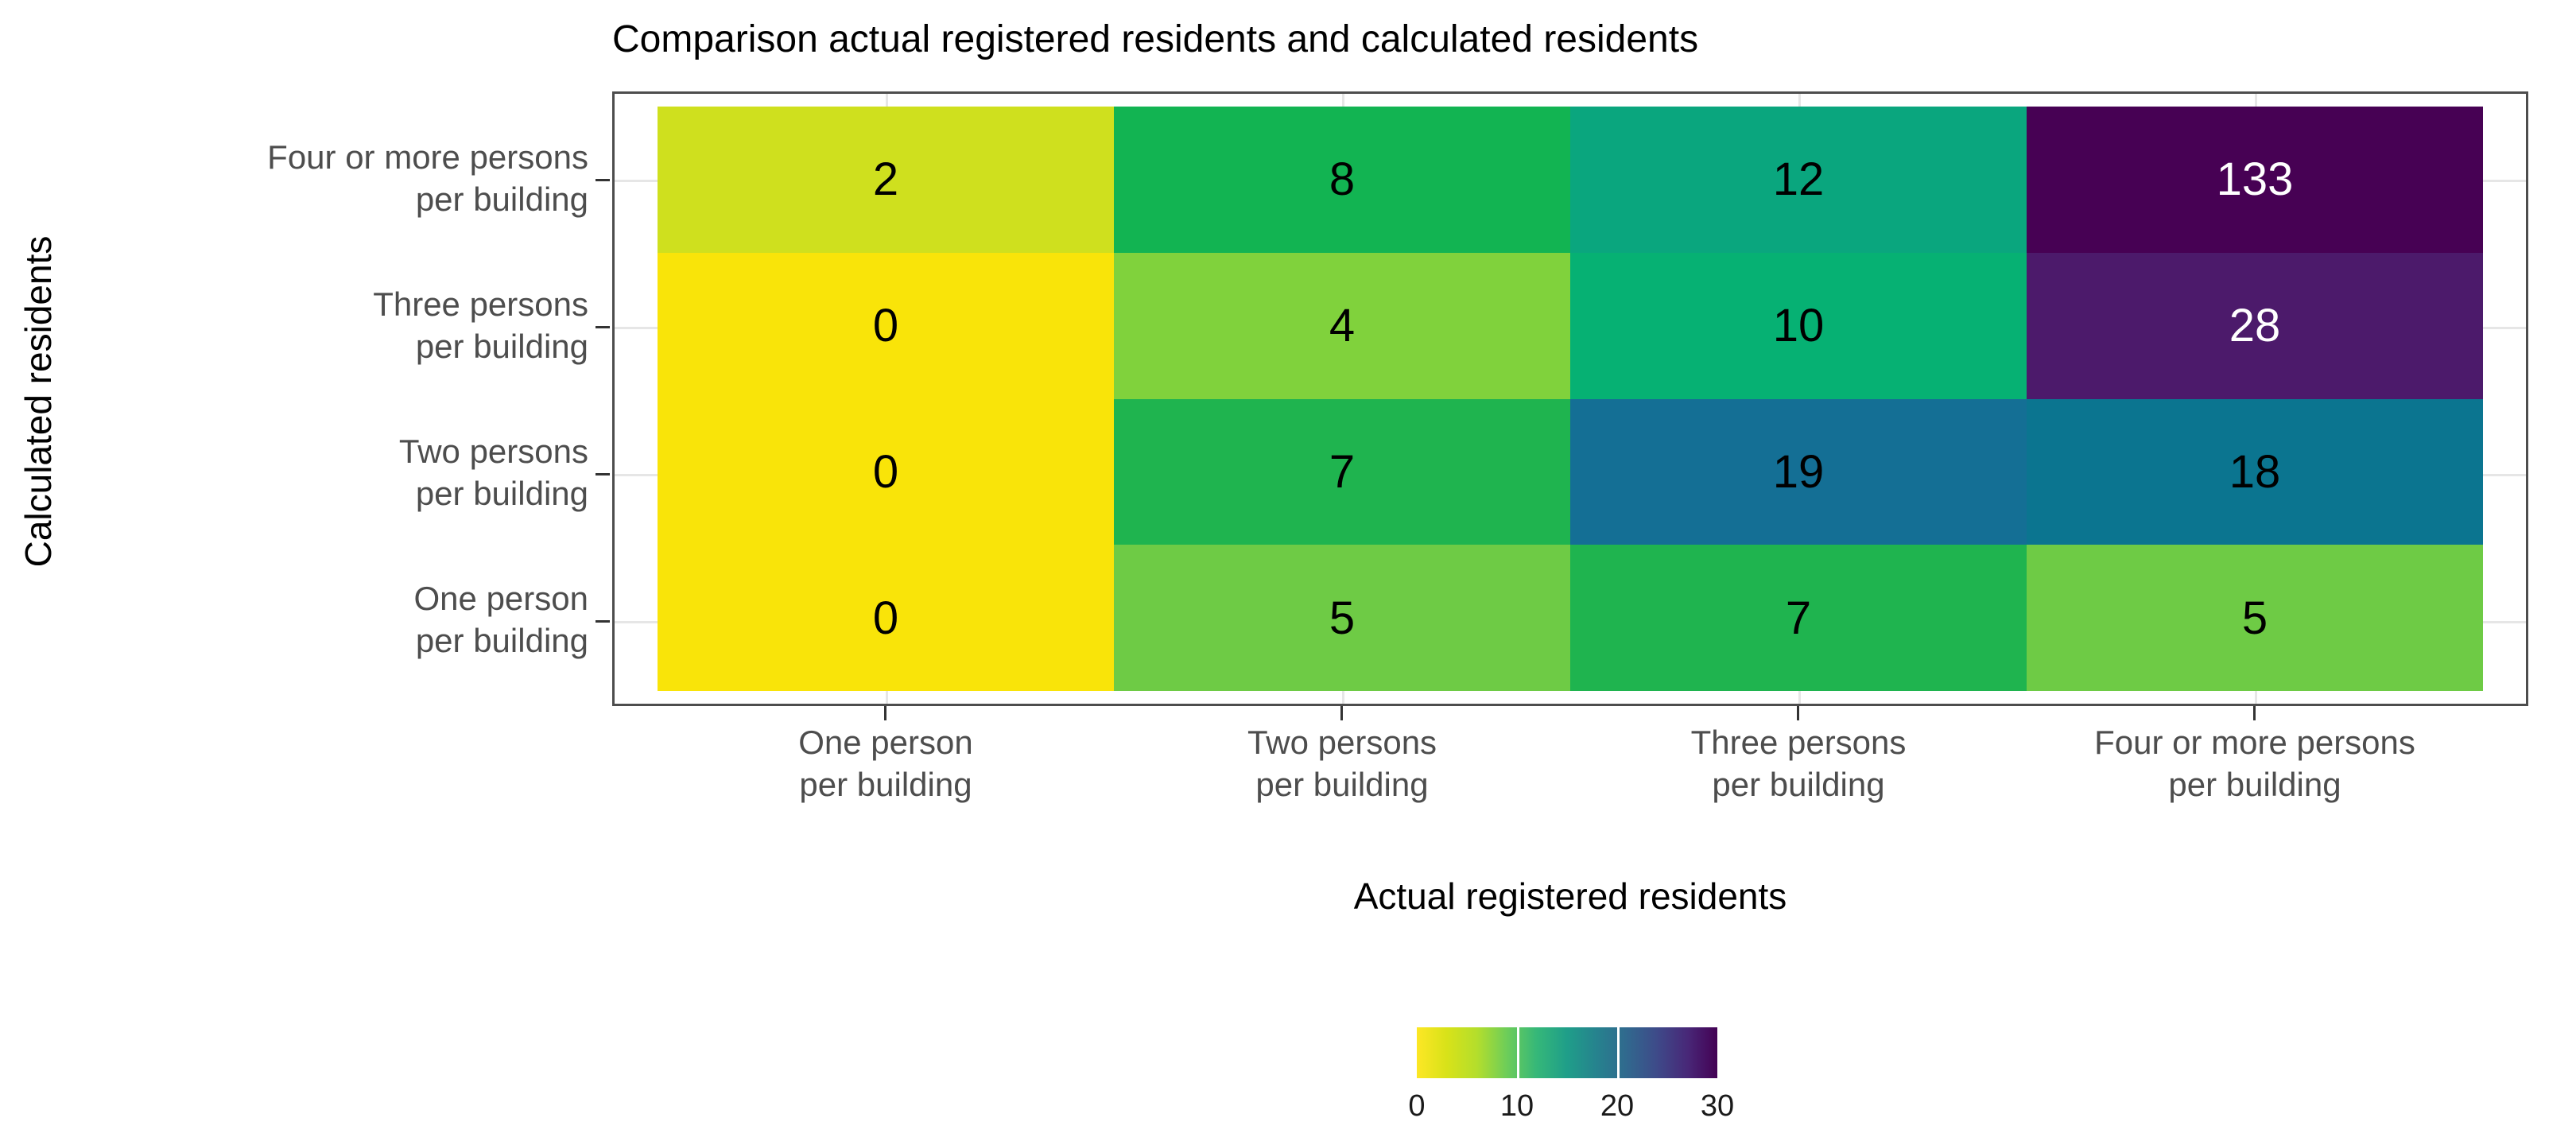 This screenshot has height=1145, width=2576. Describe the element at coordinates (2255, 180) in the screenshot. I see `heatmap-cell: 133` at that location.